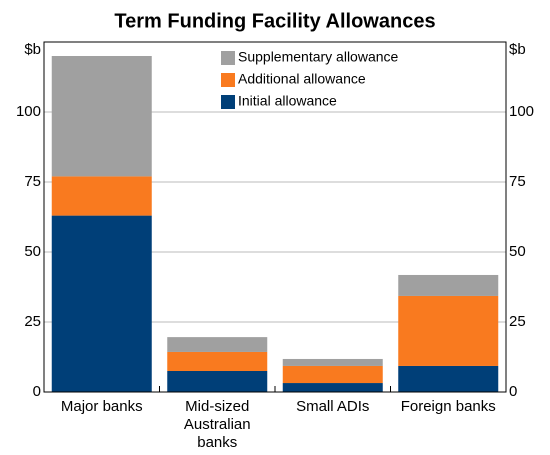 The image size is (550, 455). I want to click on x-tick-label: Mid-sized Australian banks, so click(217, 424).